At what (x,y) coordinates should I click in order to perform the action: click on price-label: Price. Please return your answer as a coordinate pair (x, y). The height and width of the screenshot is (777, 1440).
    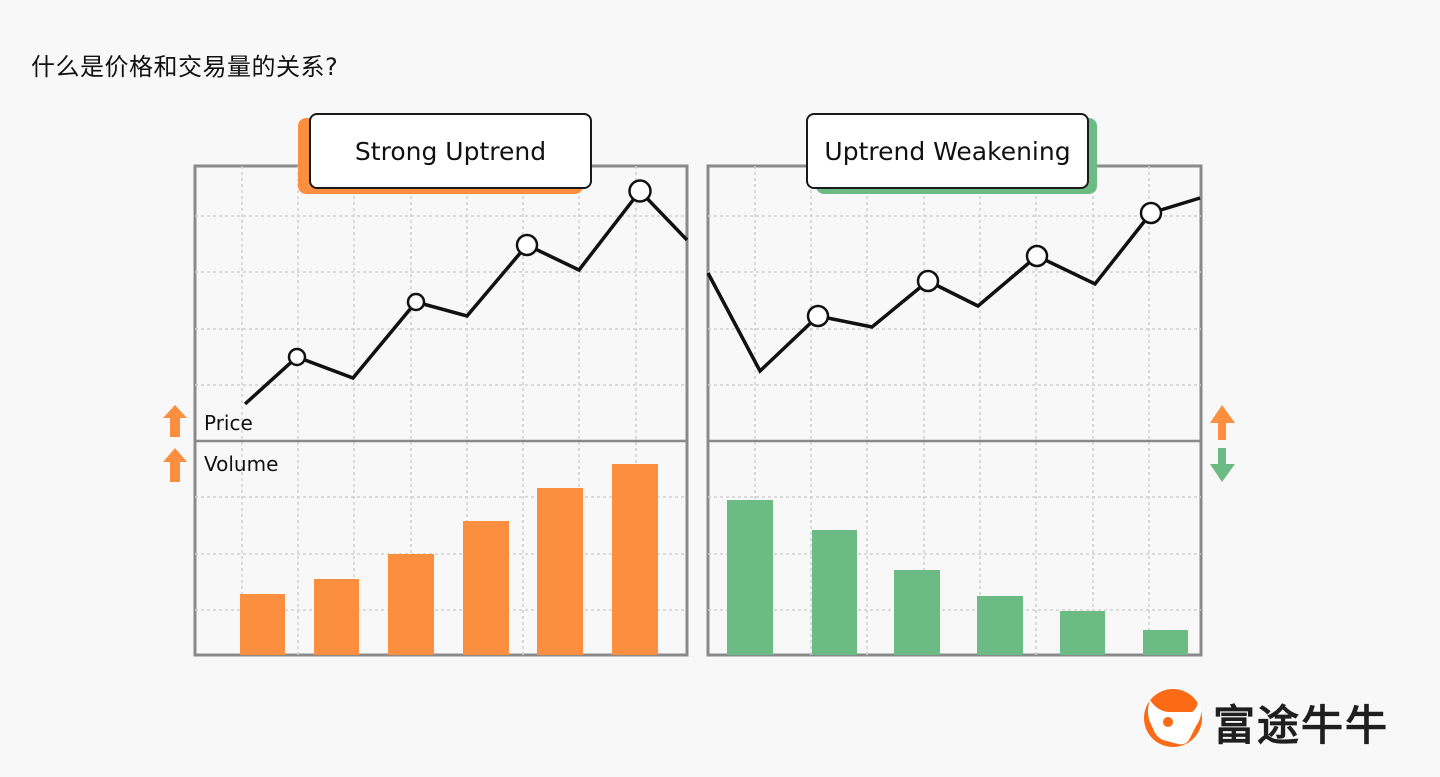
    Looking at the image, I should click on (228, 423).